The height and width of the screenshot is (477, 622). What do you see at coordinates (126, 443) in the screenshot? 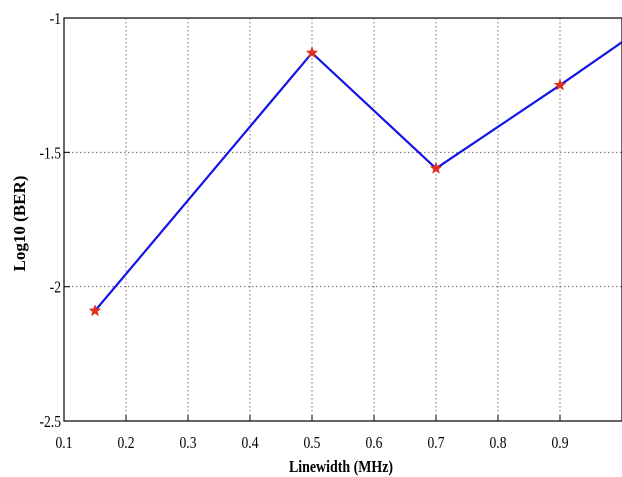
I see `x-tick-label: 0.2` at bounding box center [126, 443].